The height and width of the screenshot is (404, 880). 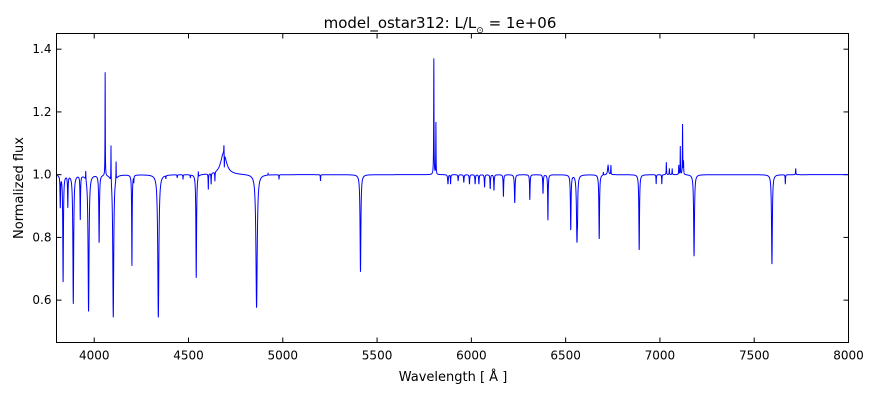 What do you see at coordinates (848, 356) in the screenshot?
I see `x-tick-label: 8000` at bounding box center [848, 356].